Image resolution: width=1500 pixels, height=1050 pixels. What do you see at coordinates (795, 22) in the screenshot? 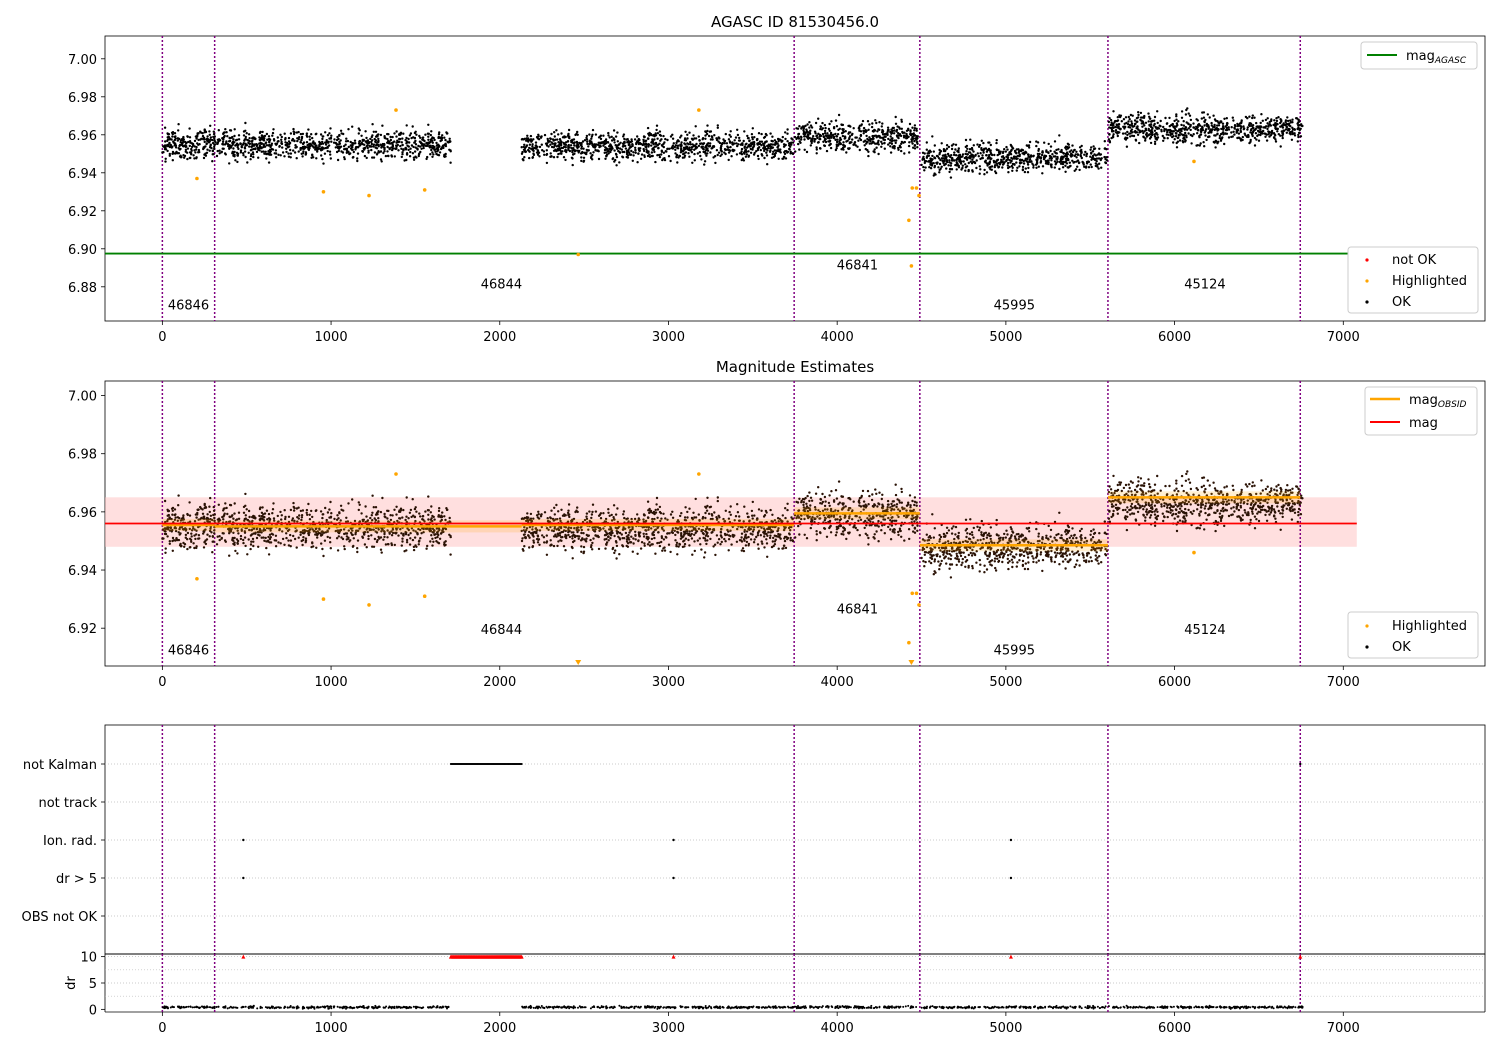
I see `top-title: AGASC ID 81530456.0` at bounding box center [795, 22].